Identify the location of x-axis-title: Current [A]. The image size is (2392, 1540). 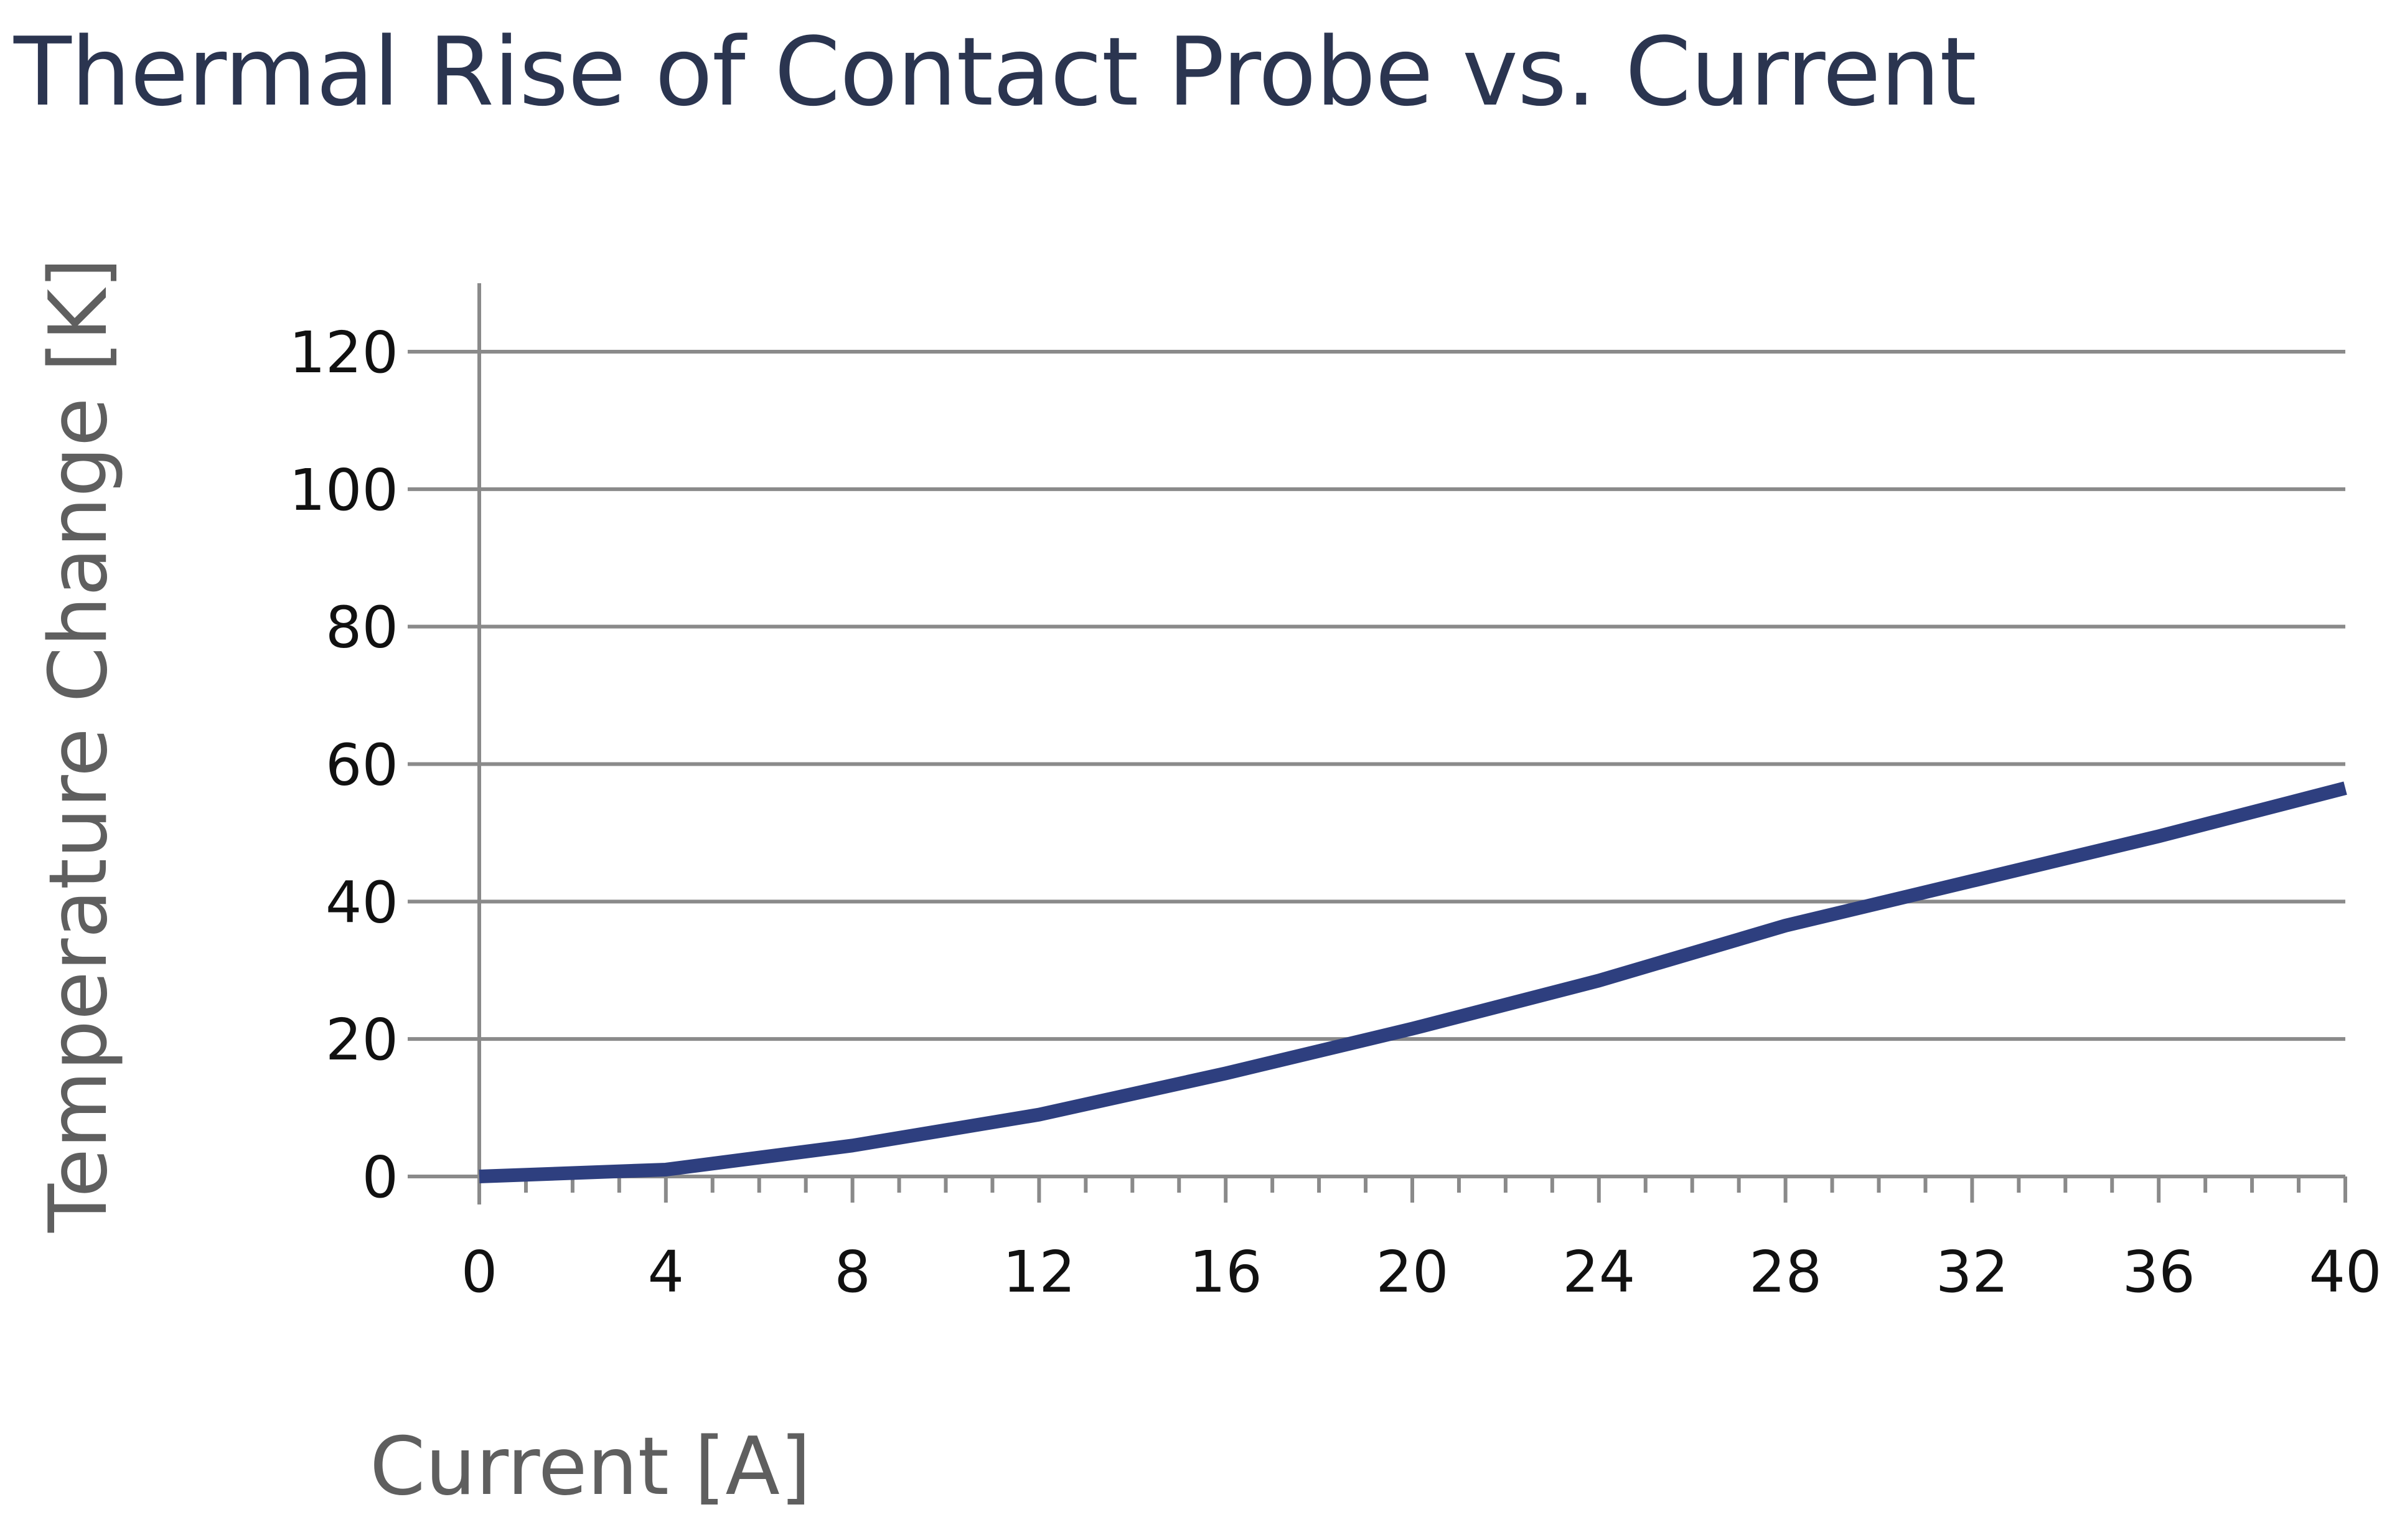
(590, 1466).